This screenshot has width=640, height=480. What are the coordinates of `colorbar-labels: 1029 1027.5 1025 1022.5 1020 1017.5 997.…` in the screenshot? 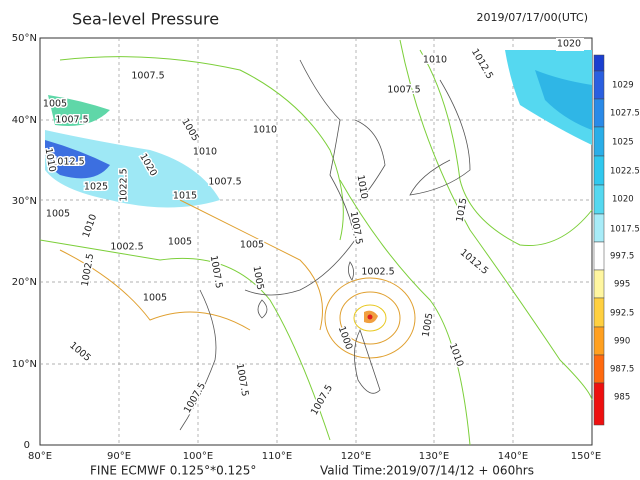 It's located at (625, 242).